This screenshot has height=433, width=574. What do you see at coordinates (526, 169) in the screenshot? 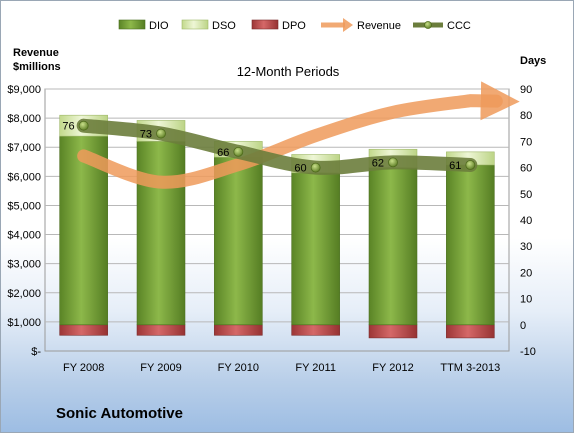
I see `right-tick-label: 60` at bounding box center [526, 169].